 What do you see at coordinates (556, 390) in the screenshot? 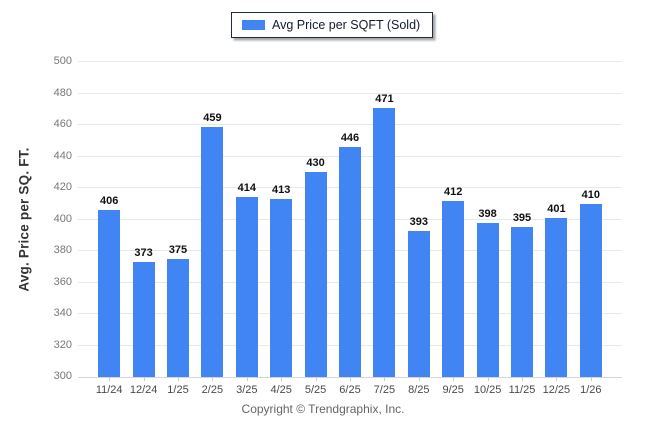
I see `x-tick-label: 12/25` at bounding box center [556, 390].